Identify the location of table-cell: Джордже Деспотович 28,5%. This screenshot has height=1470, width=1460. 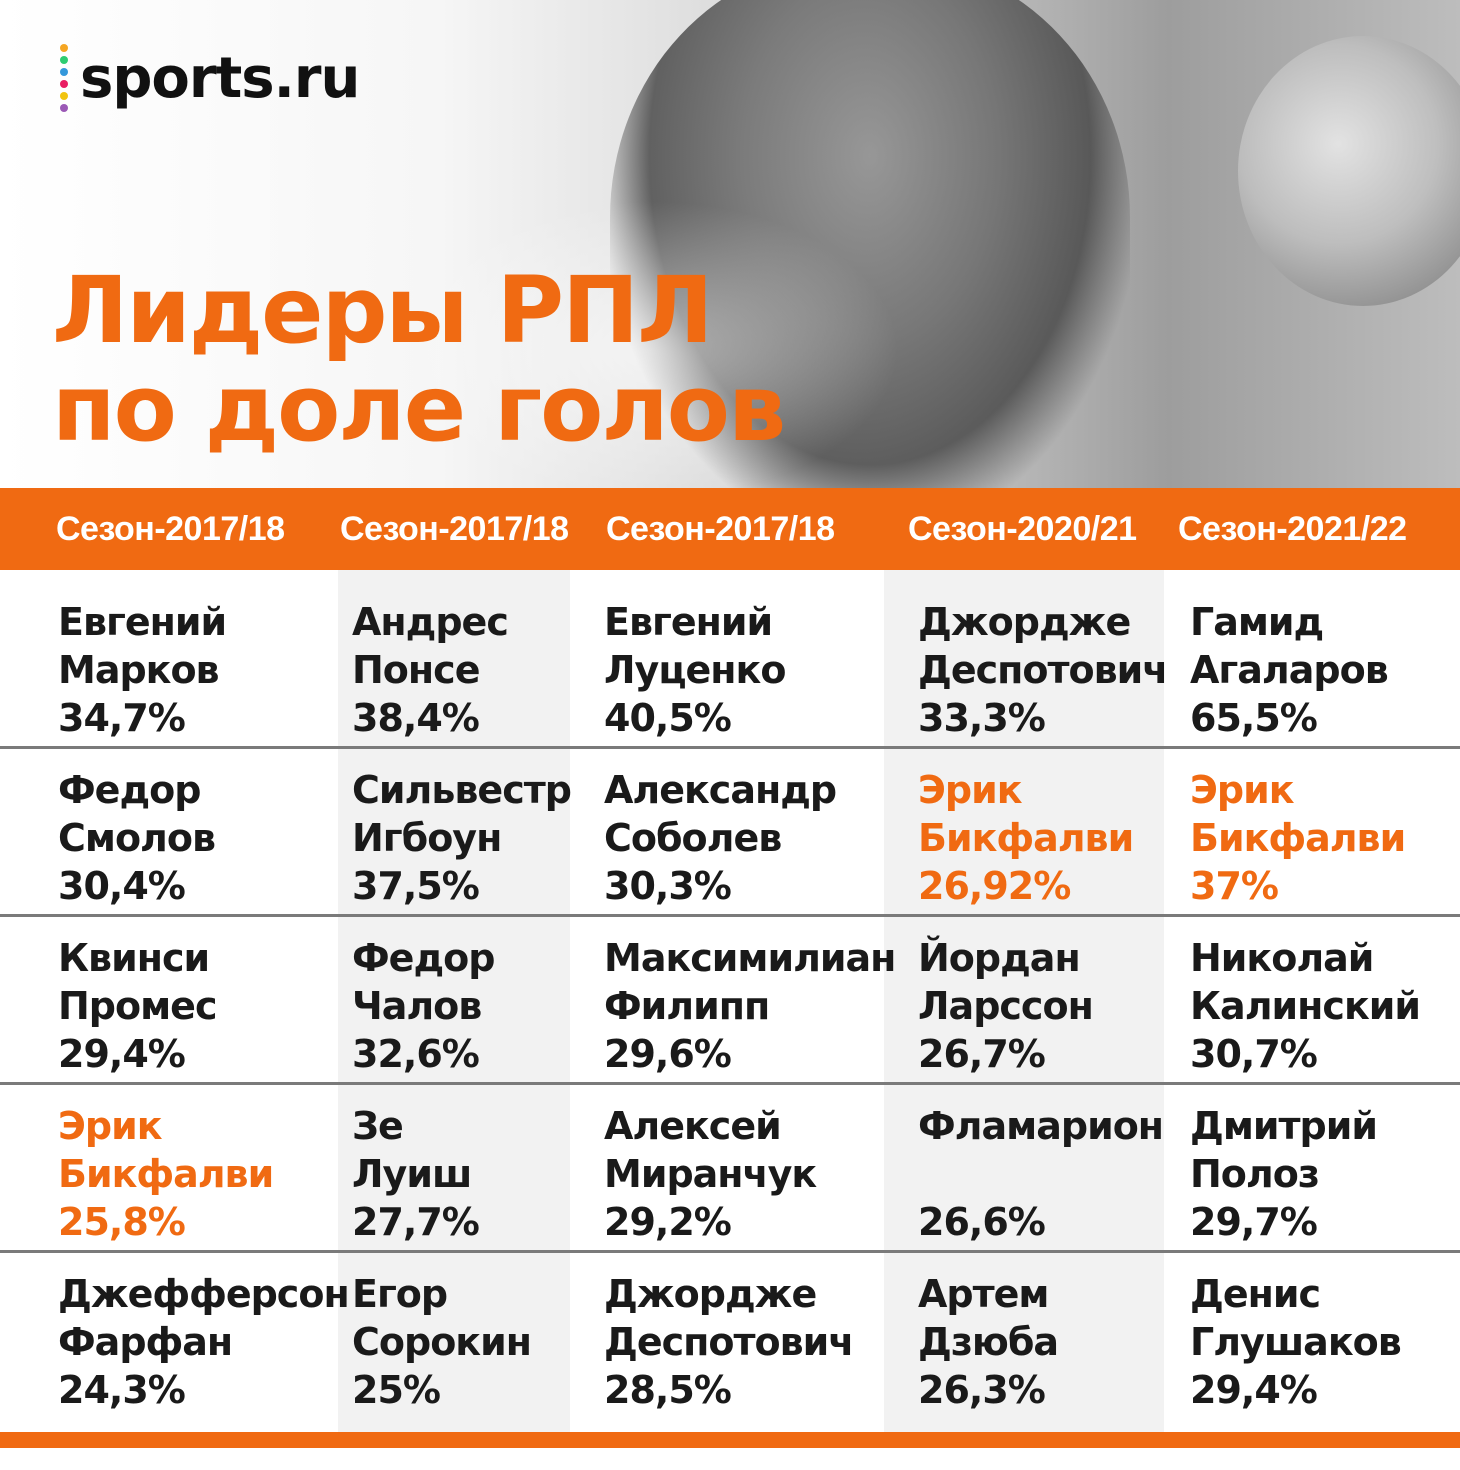
(729, 1342).